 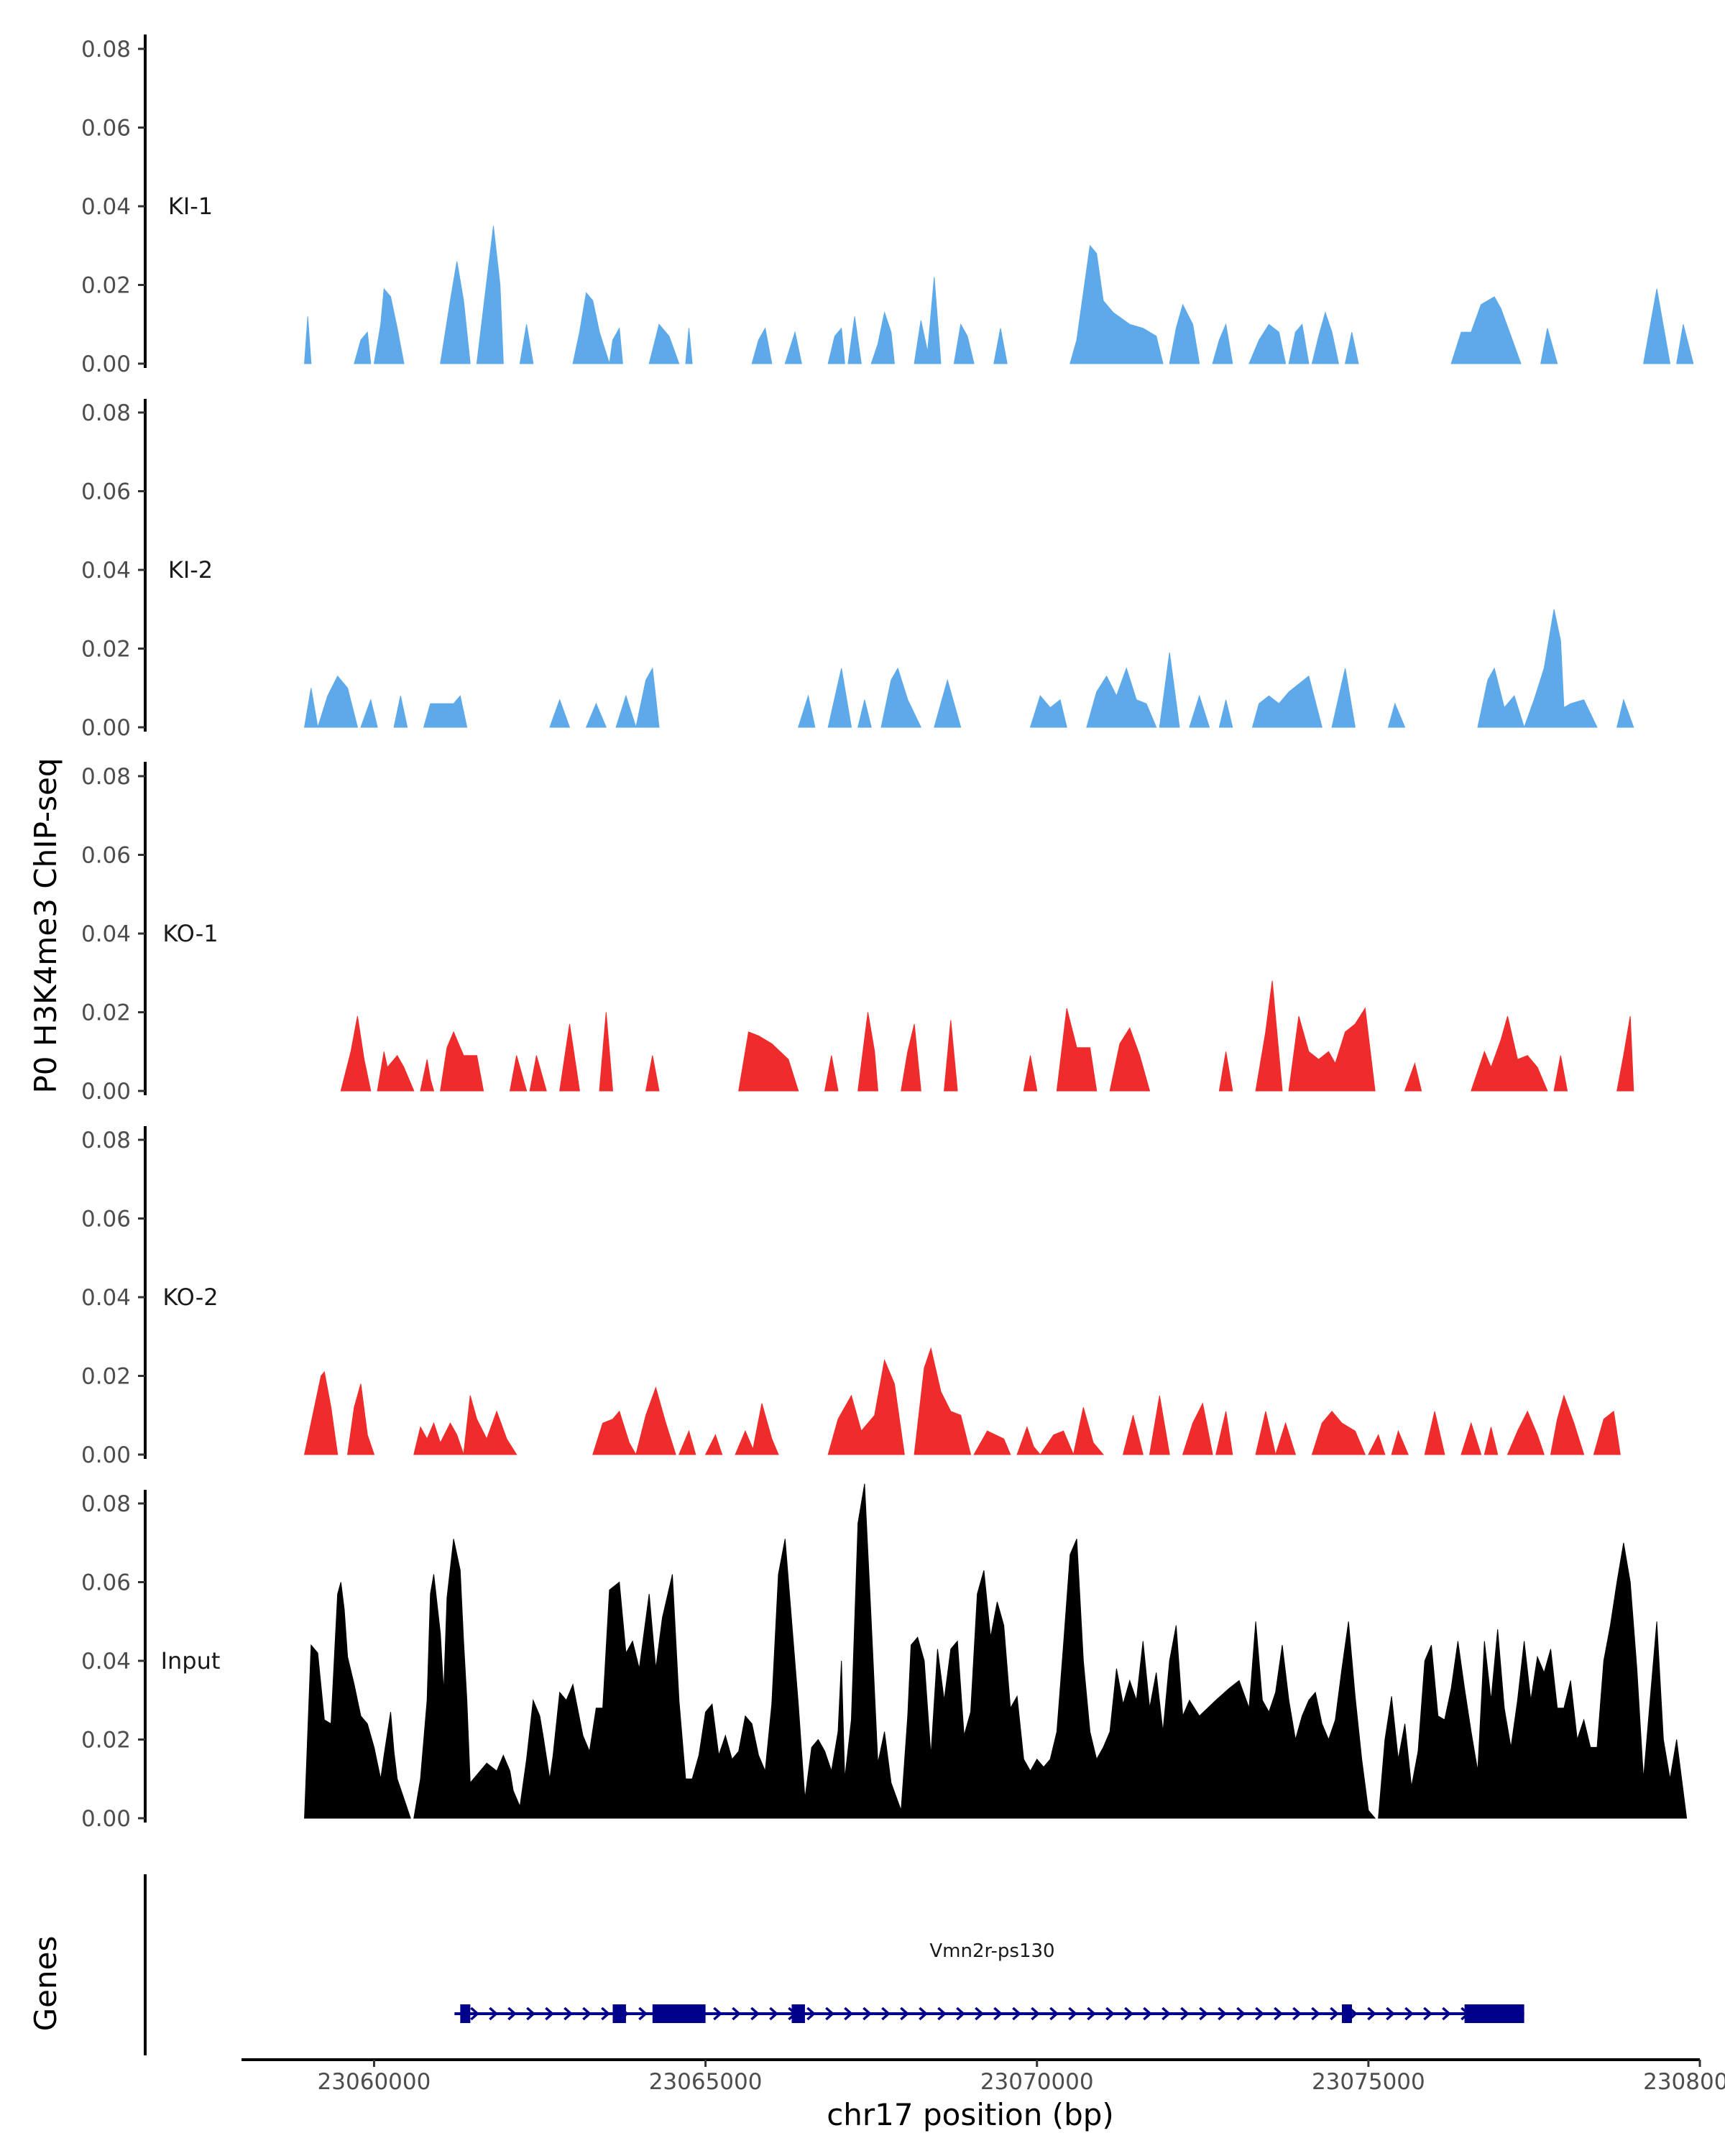 I want to click on x-tick-label: 23060000, so click(x=374, y=2082).